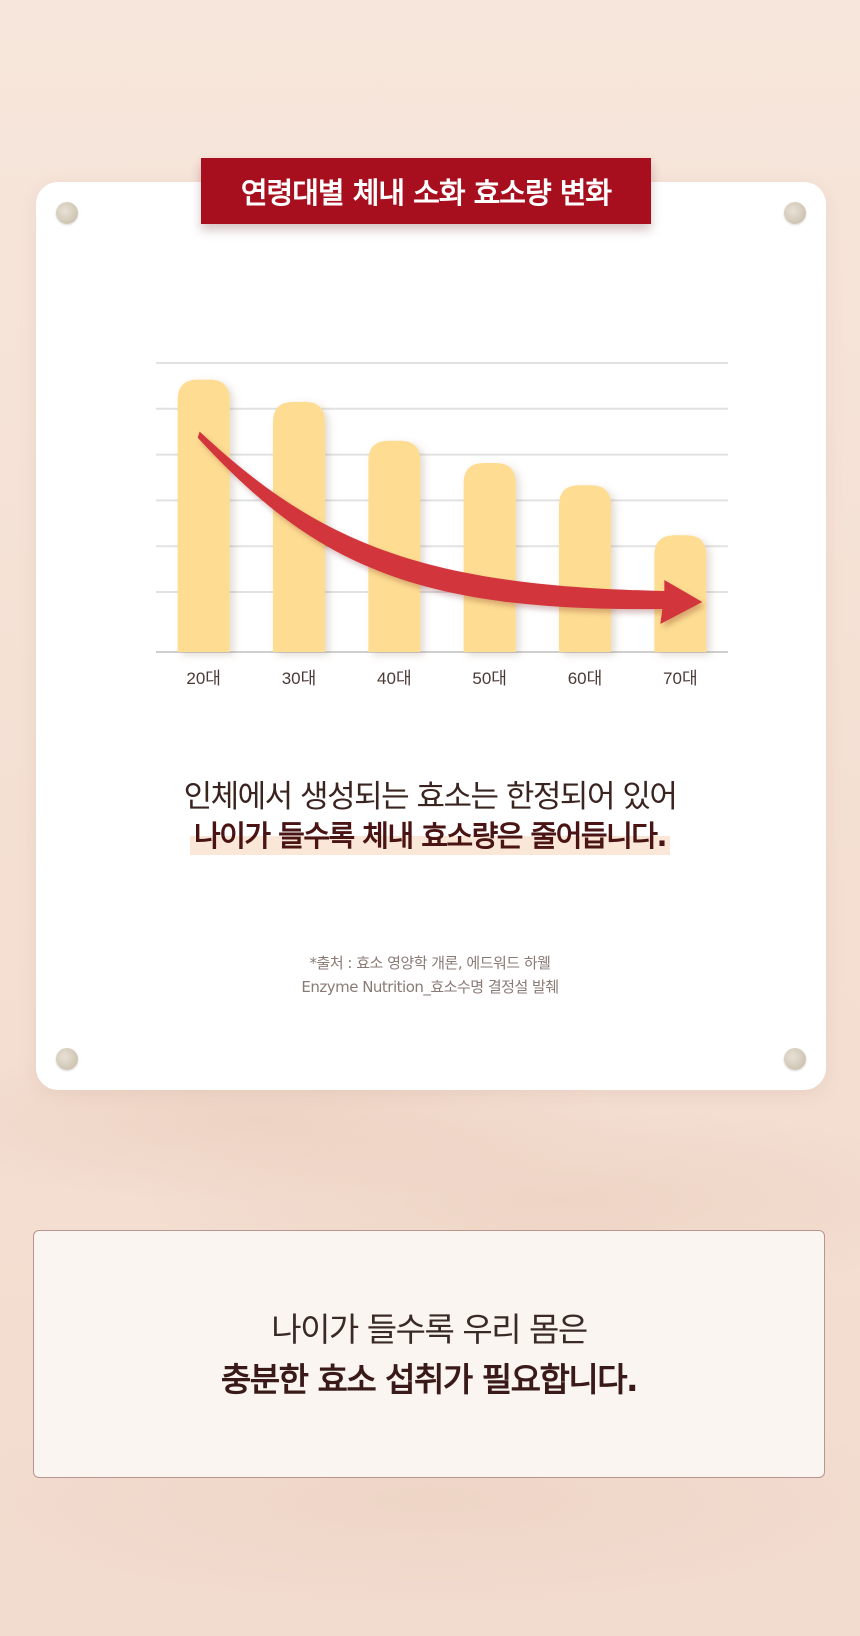  Describe the element at coordinates (585, 568) in the screenshot. I see `bar-60대` at that location.